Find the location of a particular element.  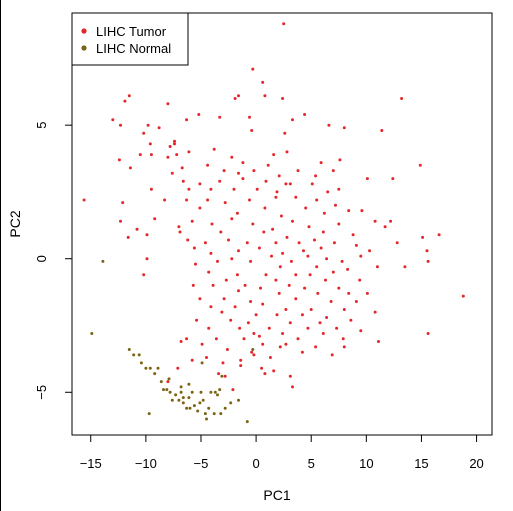

left-border is located at coordinates (0, 255).